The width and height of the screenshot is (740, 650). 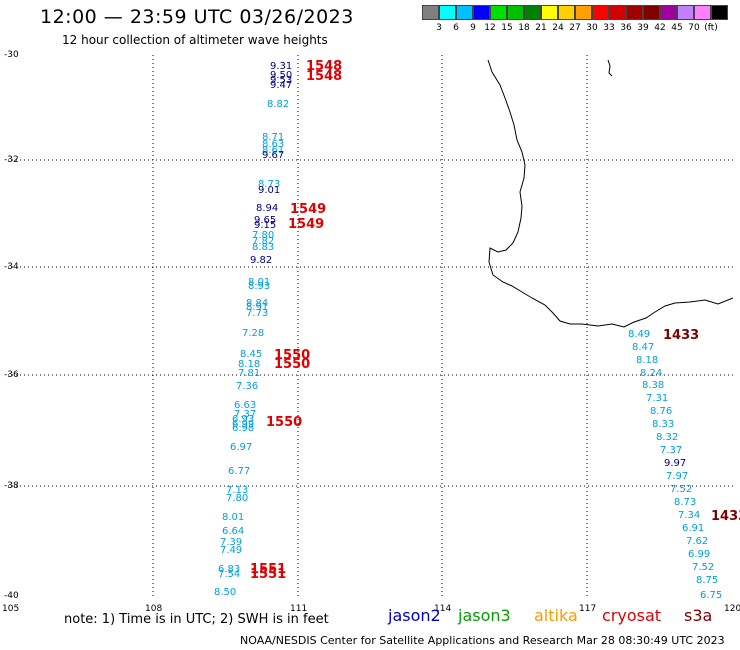 I want to click on mission-label-jason3: jason3, so click(x=484, y=615).